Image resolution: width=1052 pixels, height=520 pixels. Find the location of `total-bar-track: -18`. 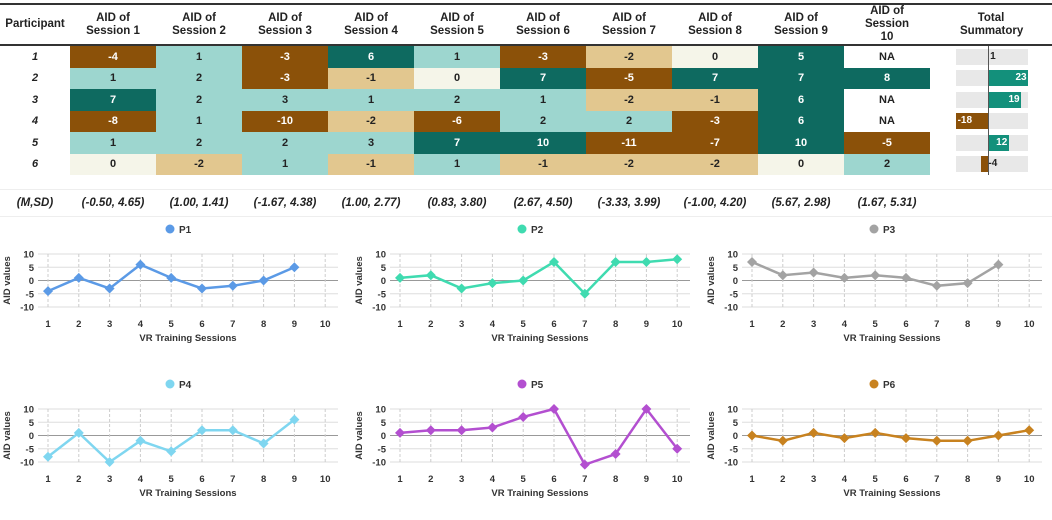

total-bar-track: -18 is located at coordinates (992, 121).